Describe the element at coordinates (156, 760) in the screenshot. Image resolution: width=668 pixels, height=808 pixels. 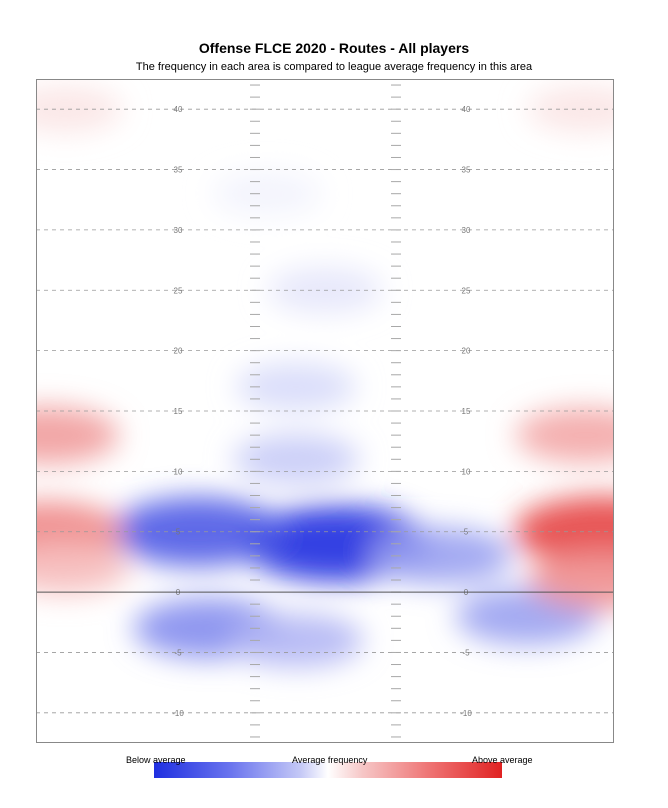
I see `legend-low-label: Below average` at that location.